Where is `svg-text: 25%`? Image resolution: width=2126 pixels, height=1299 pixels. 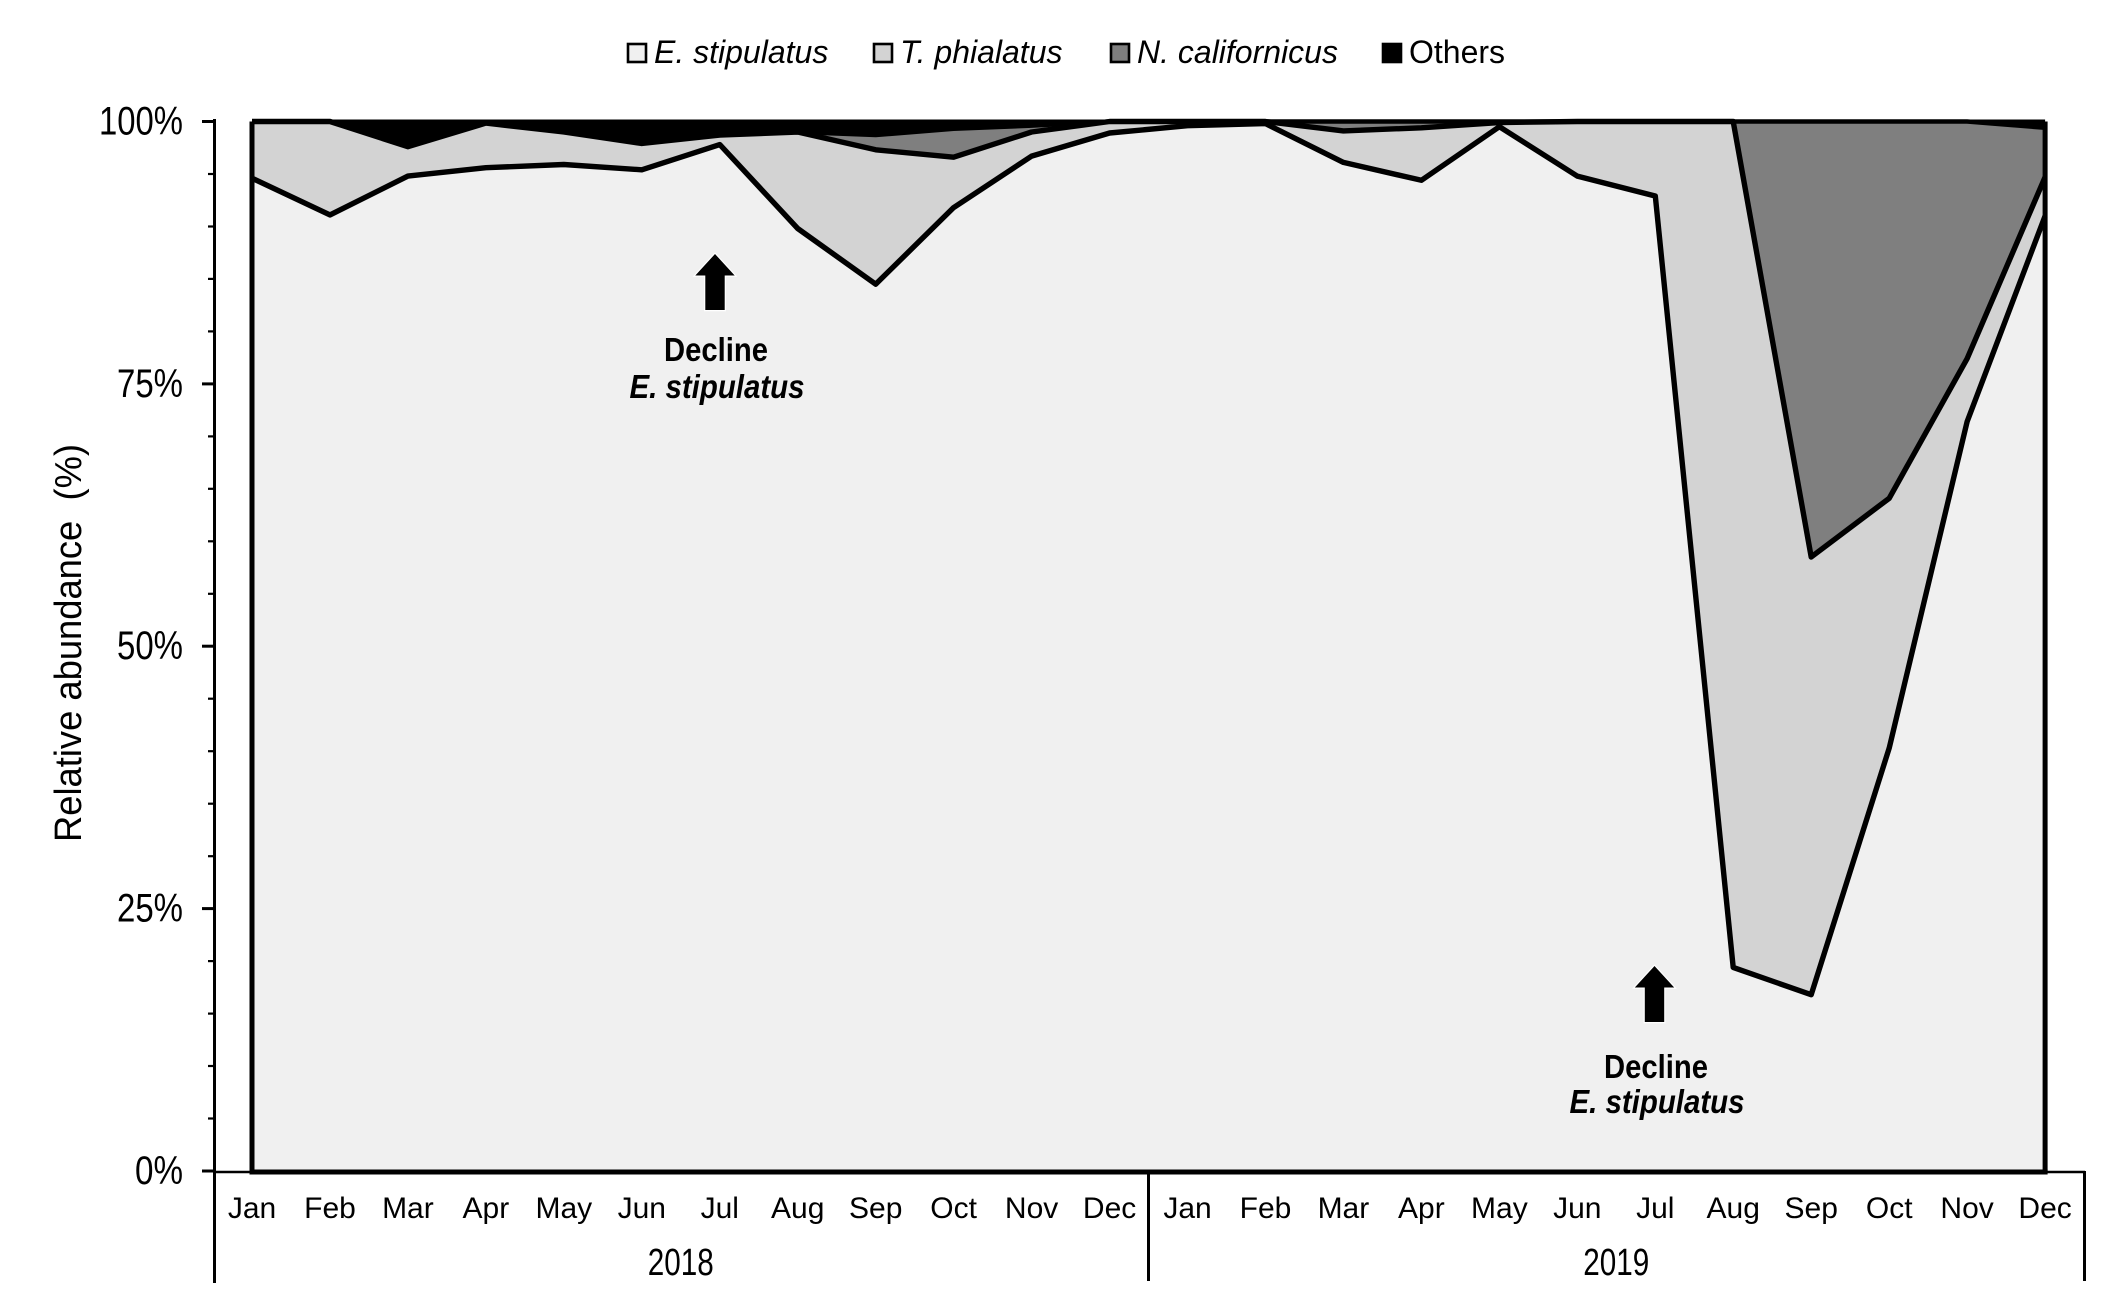 svg-text: 25% is located at coordinates (150, 909).